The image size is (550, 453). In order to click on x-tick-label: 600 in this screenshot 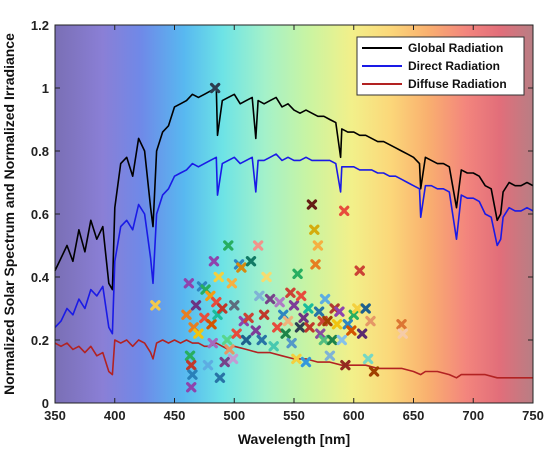, I will do `click(354, 415)`.